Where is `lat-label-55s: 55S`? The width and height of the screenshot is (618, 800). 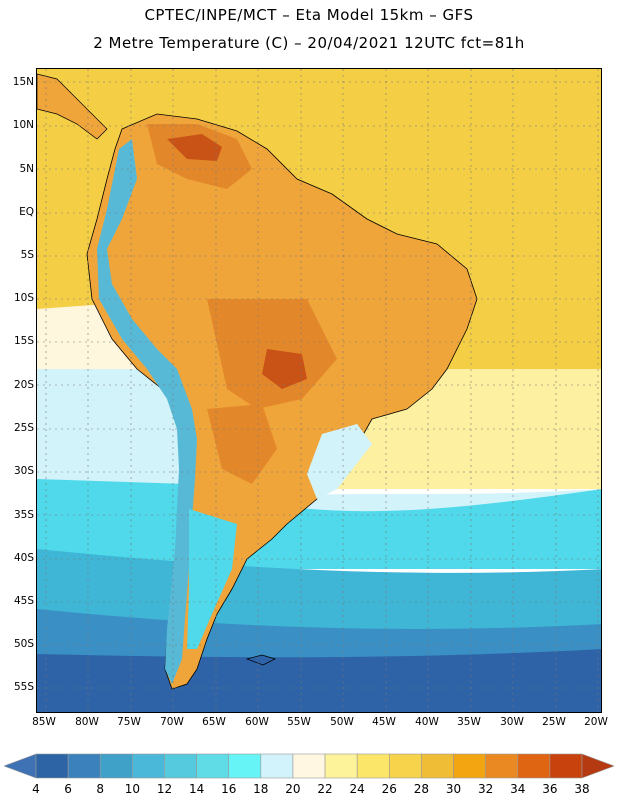
lat-label-55s: 55S is located at coordinates (23, 687).